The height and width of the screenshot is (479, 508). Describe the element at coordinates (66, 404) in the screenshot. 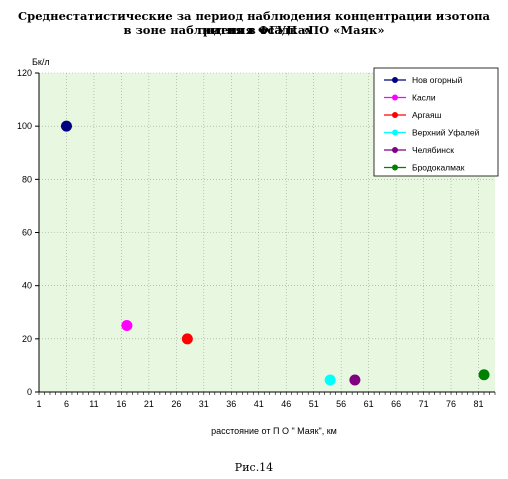

I see `x-tick-label: 6` at that location.